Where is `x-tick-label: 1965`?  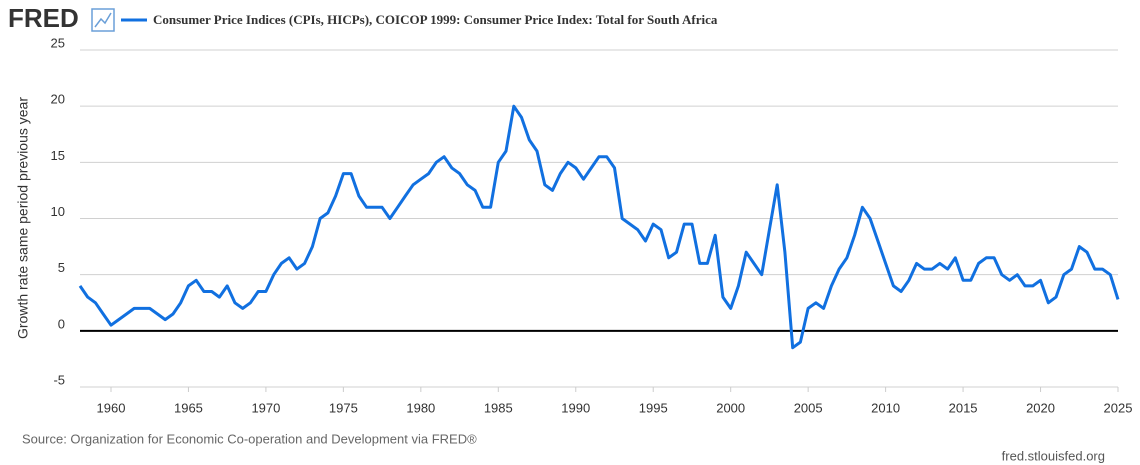
x-tick-label: 1965 is located at coordinates (188, 407).